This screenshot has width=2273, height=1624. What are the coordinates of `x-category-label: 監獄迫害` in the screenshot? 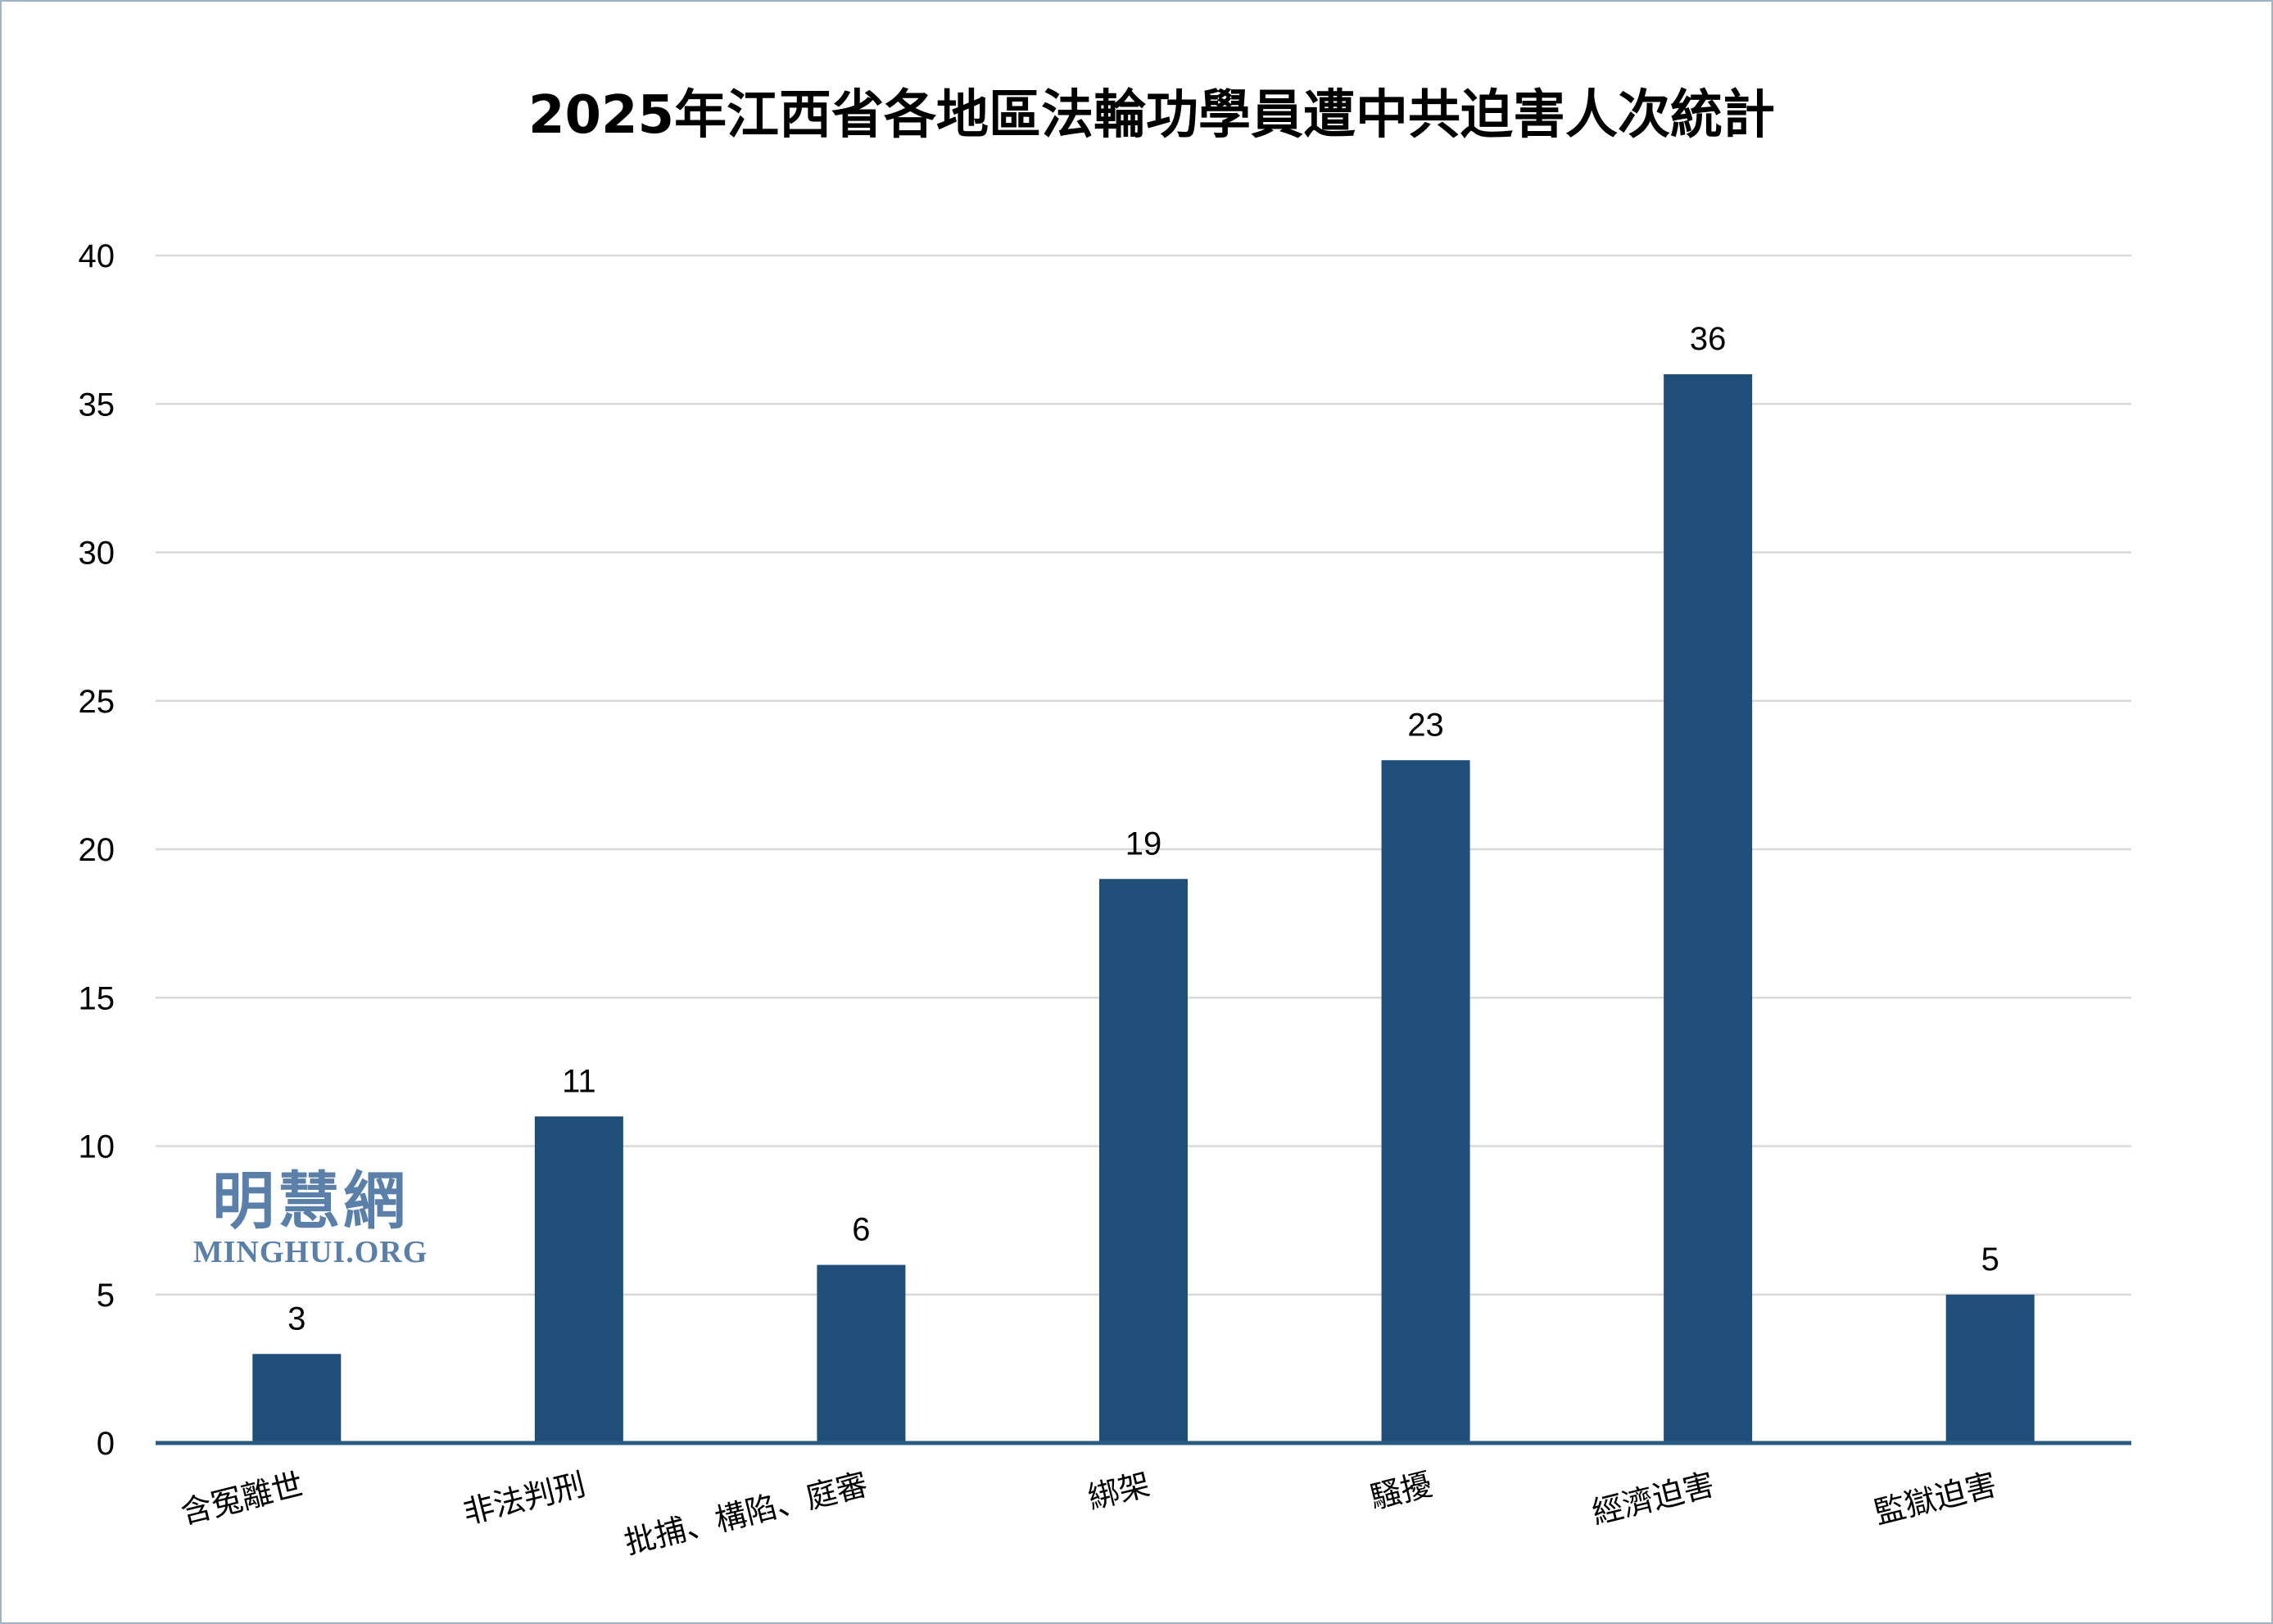 It's located at (1935, 1498).